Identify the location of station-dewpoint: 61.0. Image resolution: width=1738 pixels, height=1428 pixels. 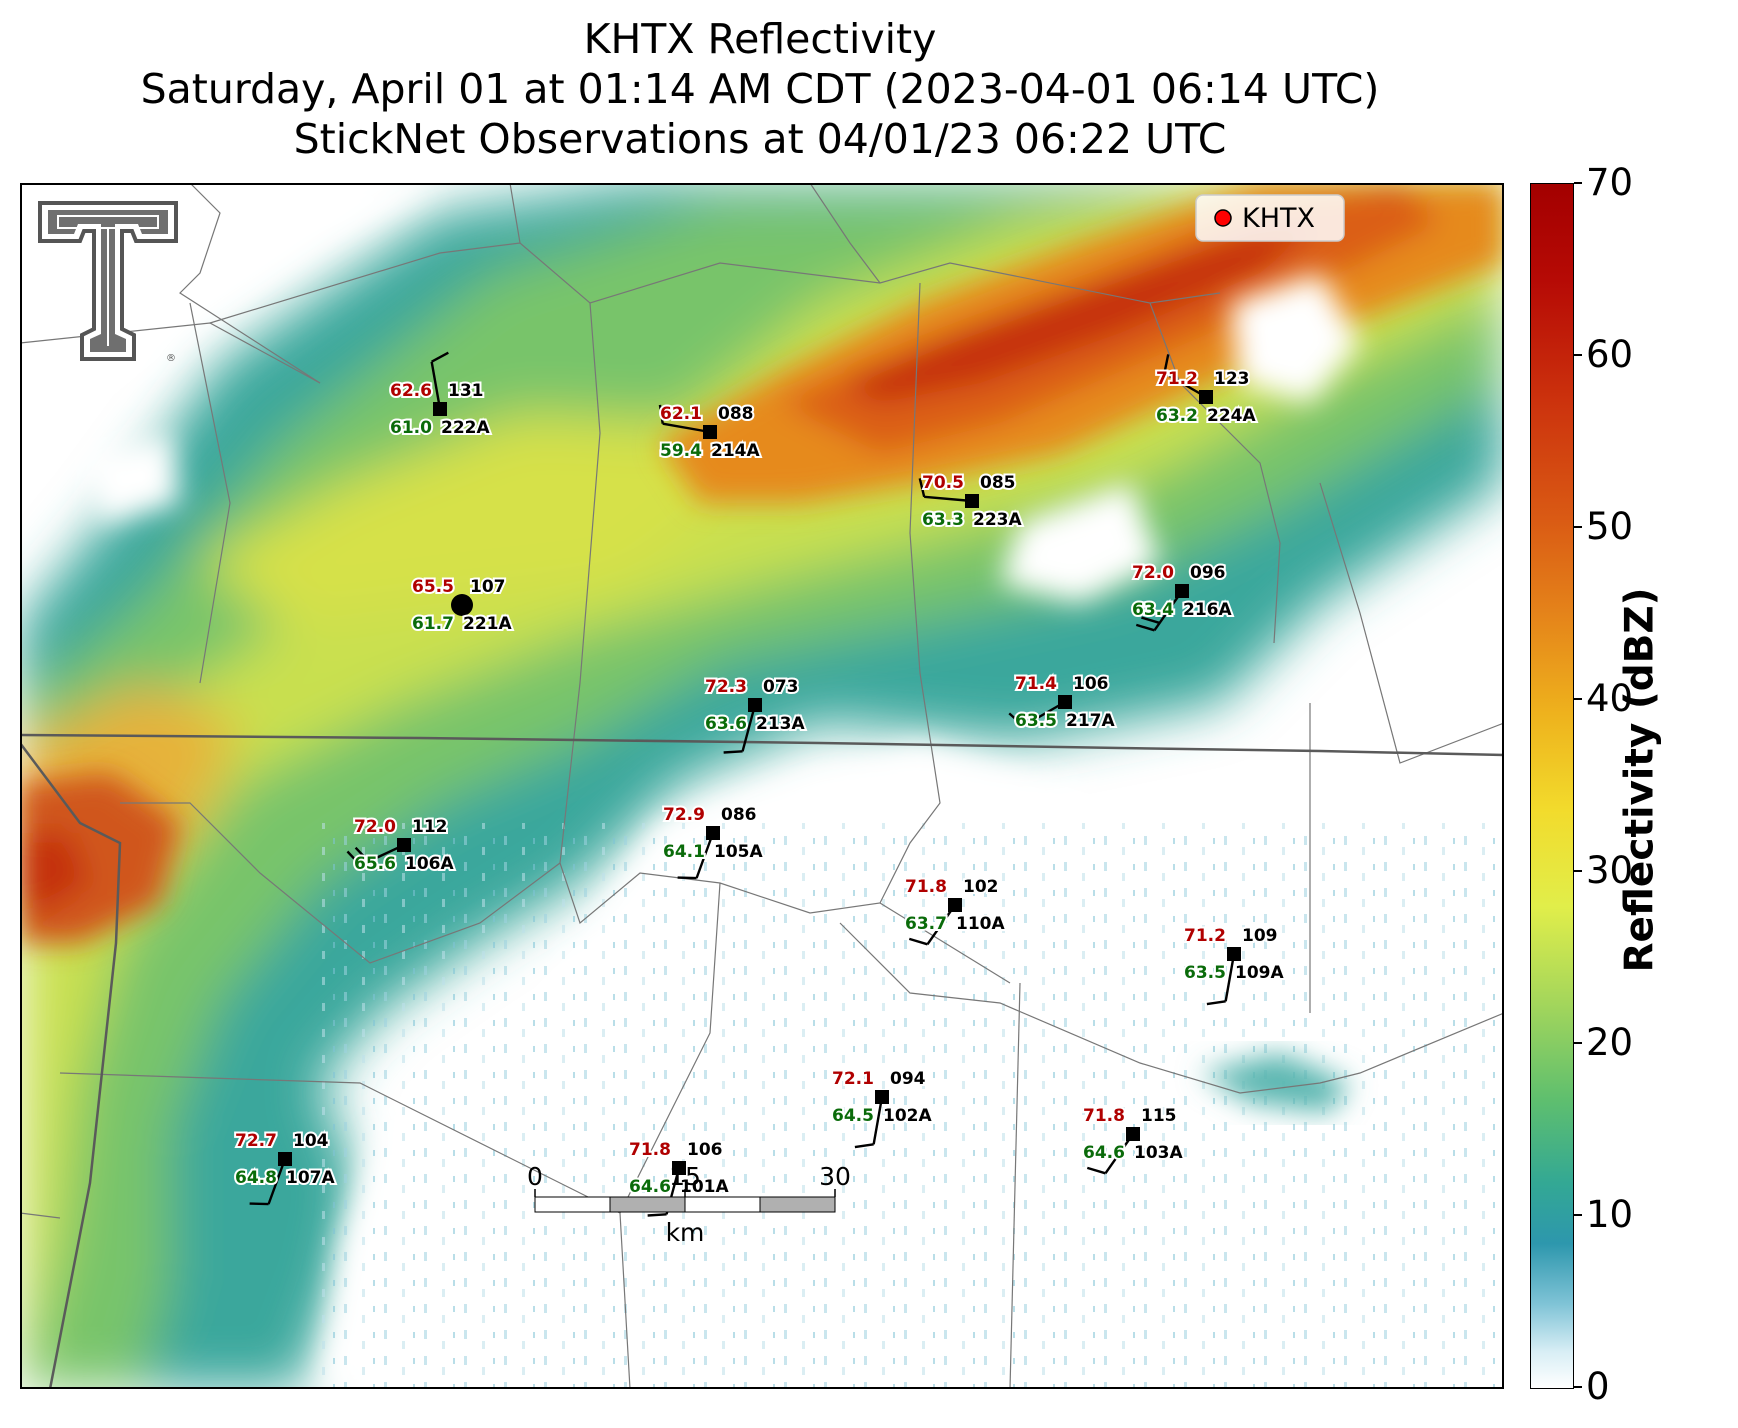
(411, 428).